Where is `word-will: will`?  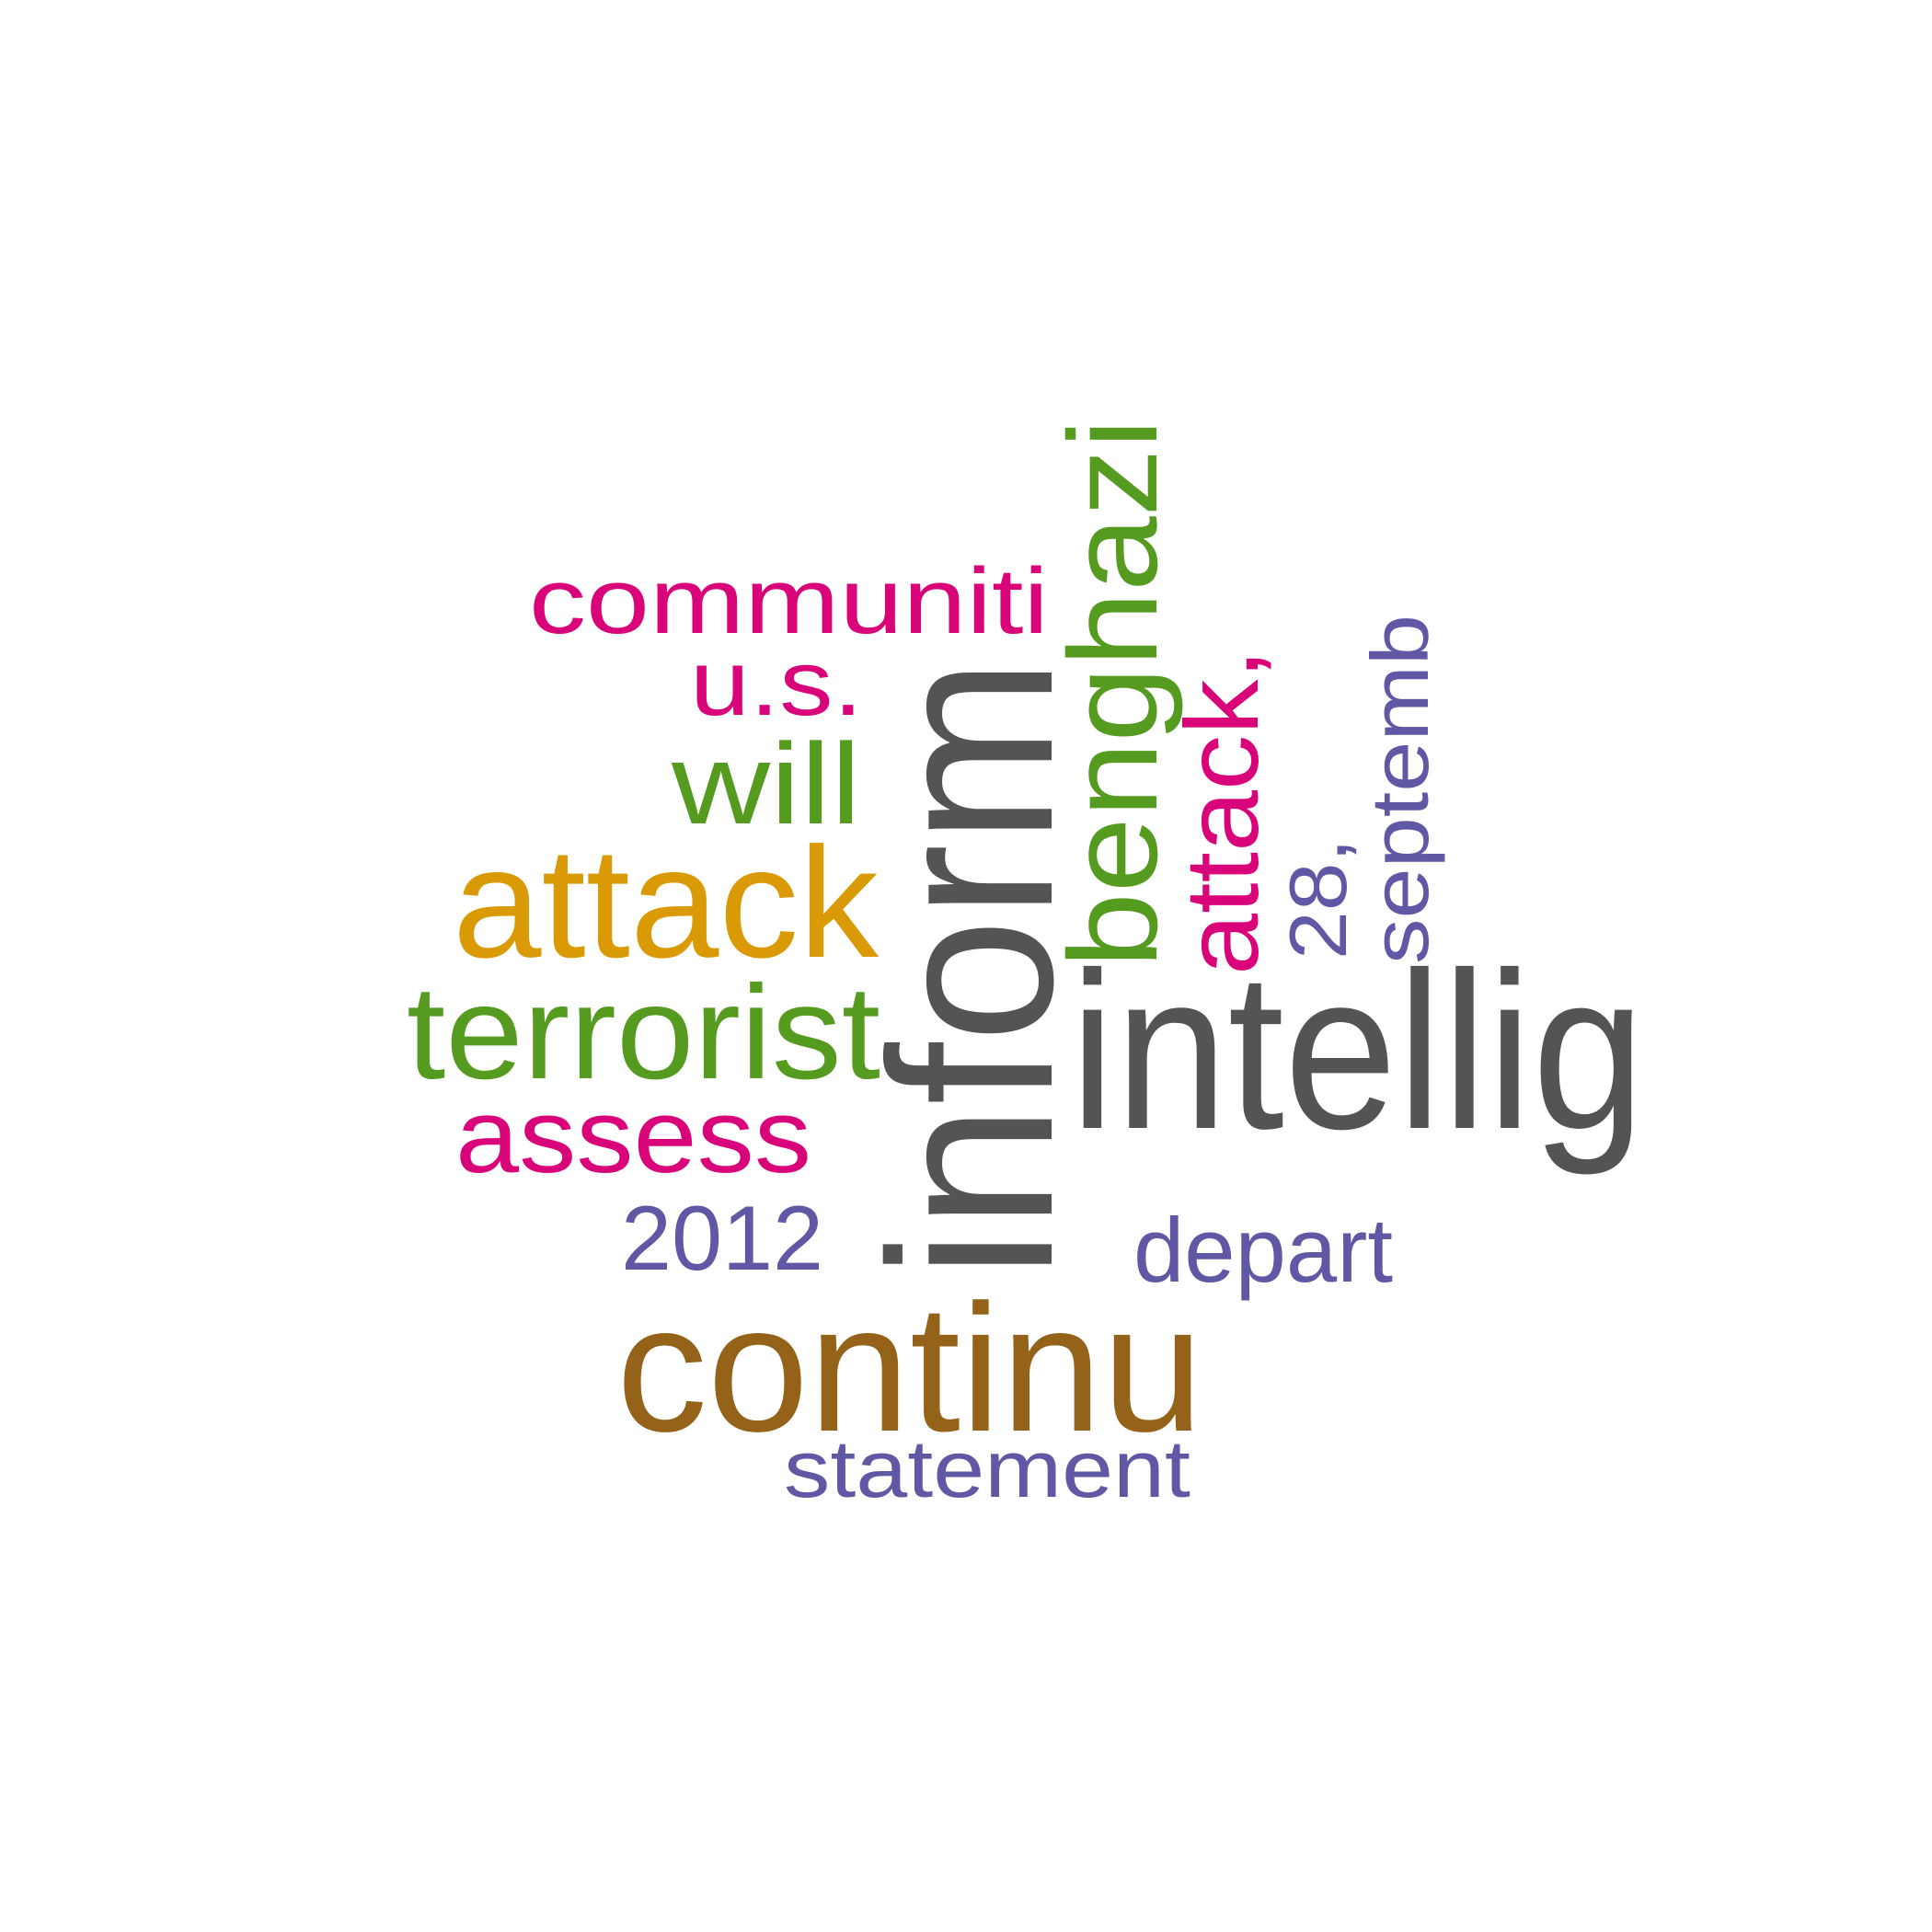 word-will: will is located at coordinates (766, 784).